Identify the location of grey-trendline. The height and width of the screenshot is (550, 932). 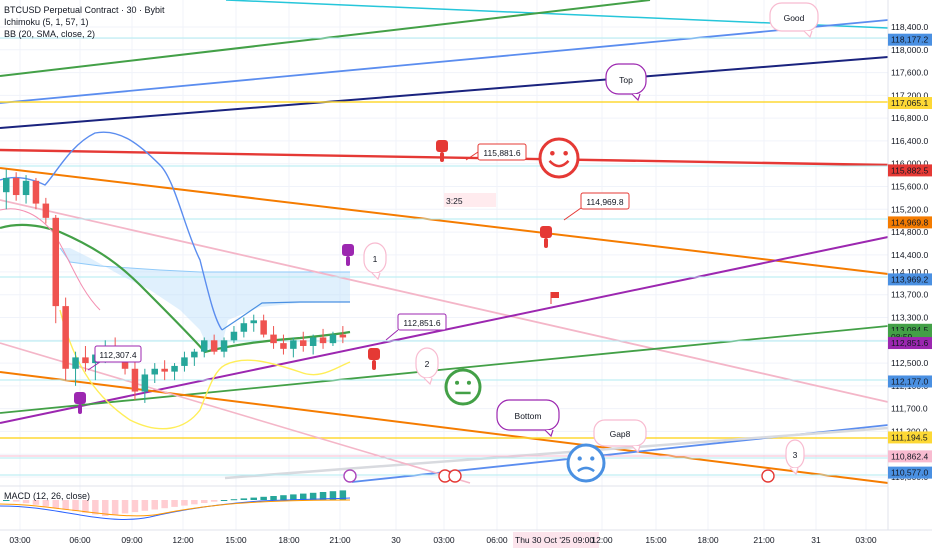
(556, 453).